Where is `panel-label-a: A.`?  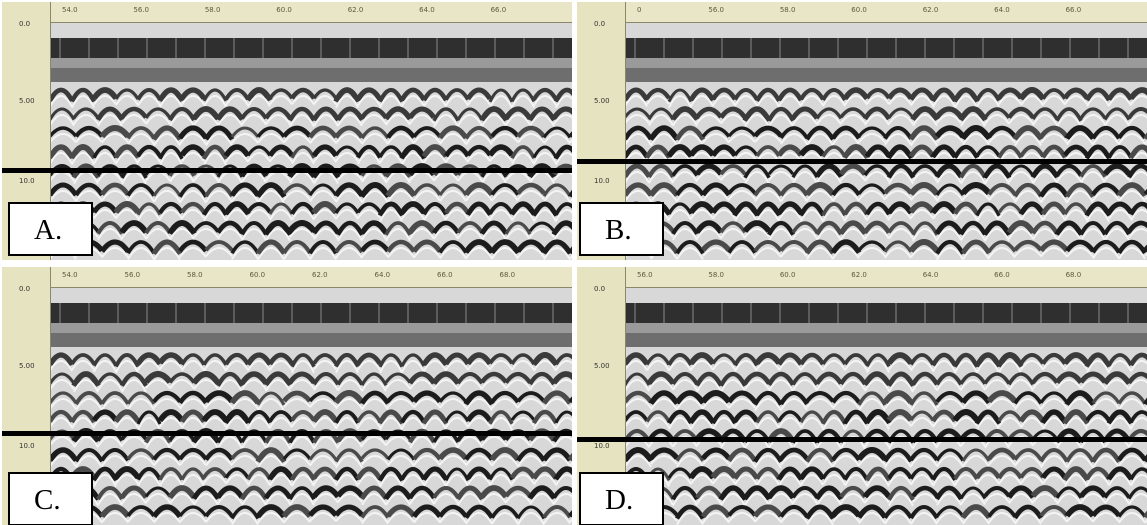
panel-label-a: A. is located at coordinates (48, 230).